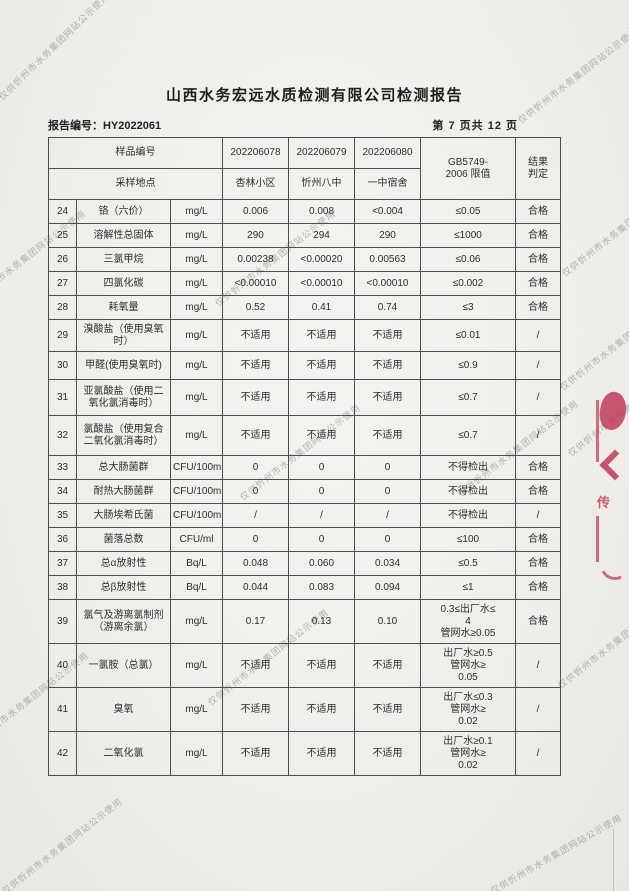  I want to click on limit: ≤1000, so click(468, 235).